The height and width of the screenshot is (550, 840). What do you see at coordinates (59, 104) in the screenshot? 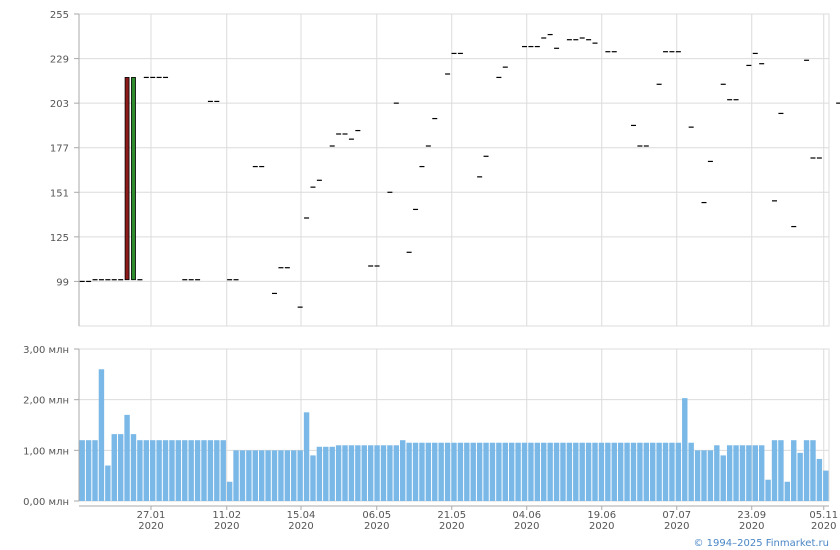
I see `price-y-tick-label: 203` at bounding box center [59, 104].